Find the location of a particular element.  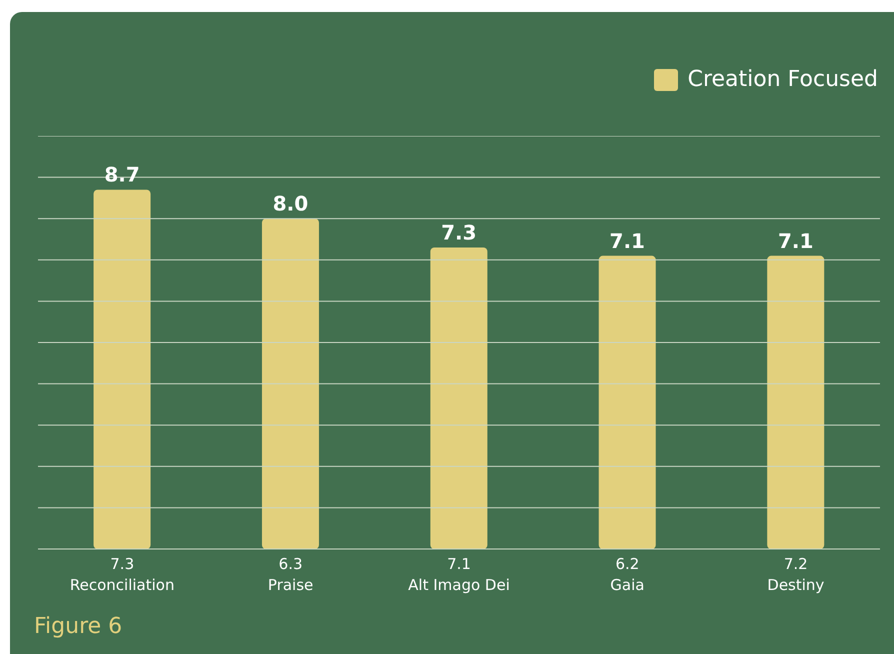

x-tick-label: 7.2 Destiny is located at coordinates (795, 574).